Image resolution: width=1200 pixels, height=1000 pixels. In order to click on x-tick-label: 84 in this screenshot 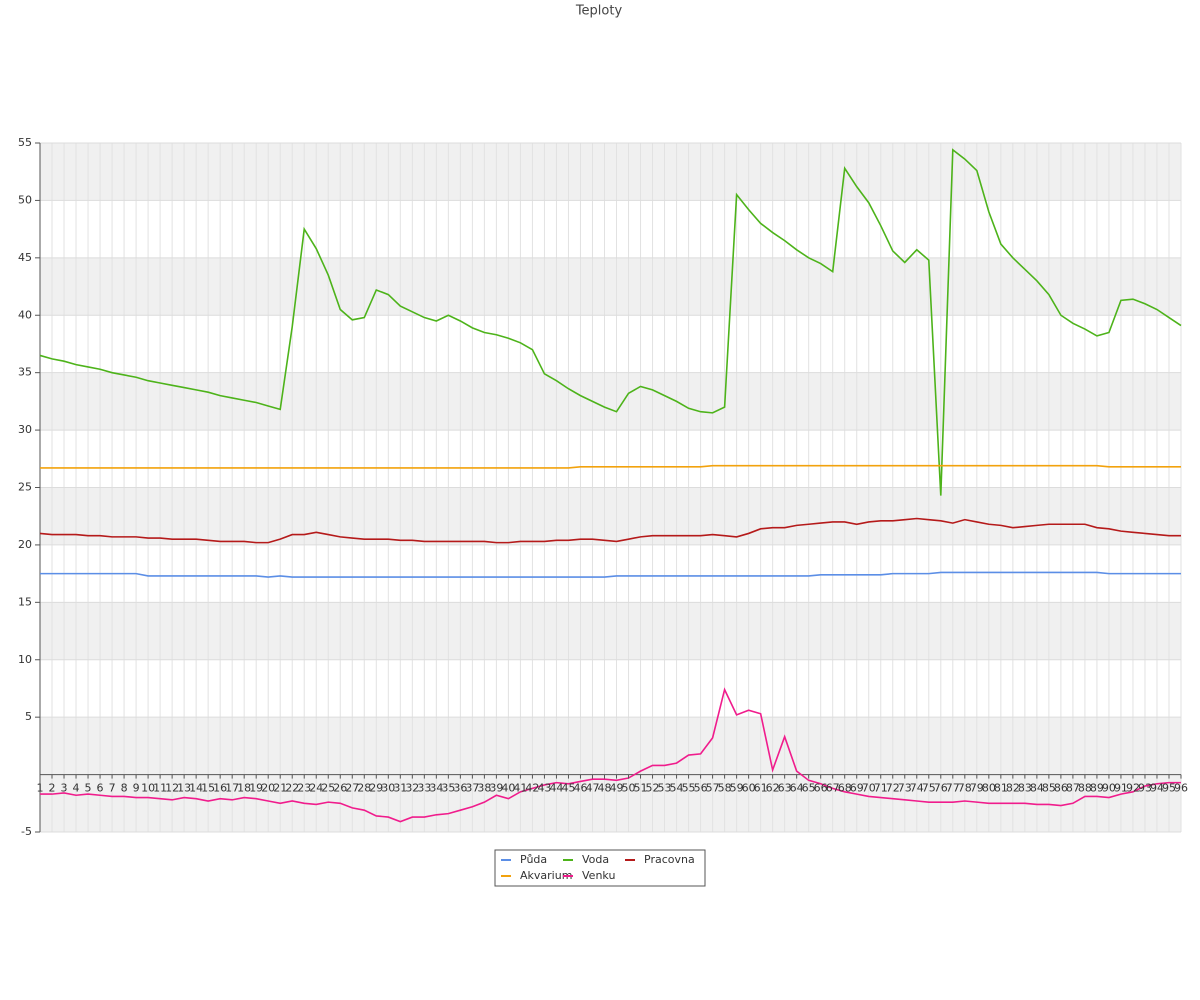, I will do `click(1037, 788)`.